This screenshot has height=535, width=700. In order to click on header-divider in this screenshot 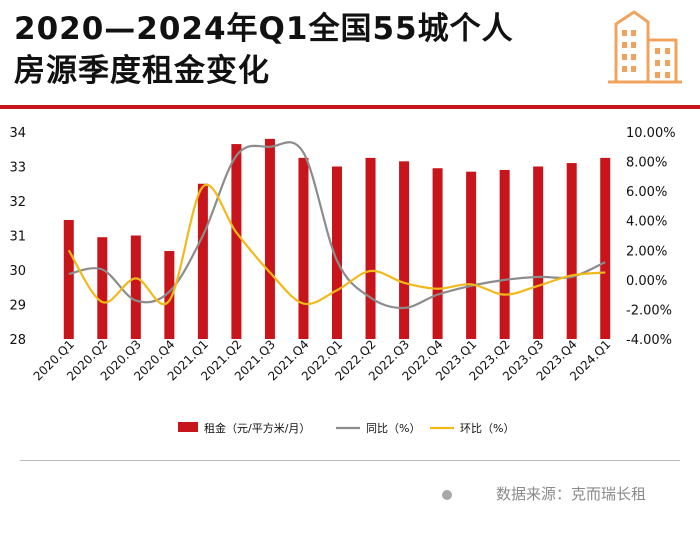, I will do `click(350, 107)`.